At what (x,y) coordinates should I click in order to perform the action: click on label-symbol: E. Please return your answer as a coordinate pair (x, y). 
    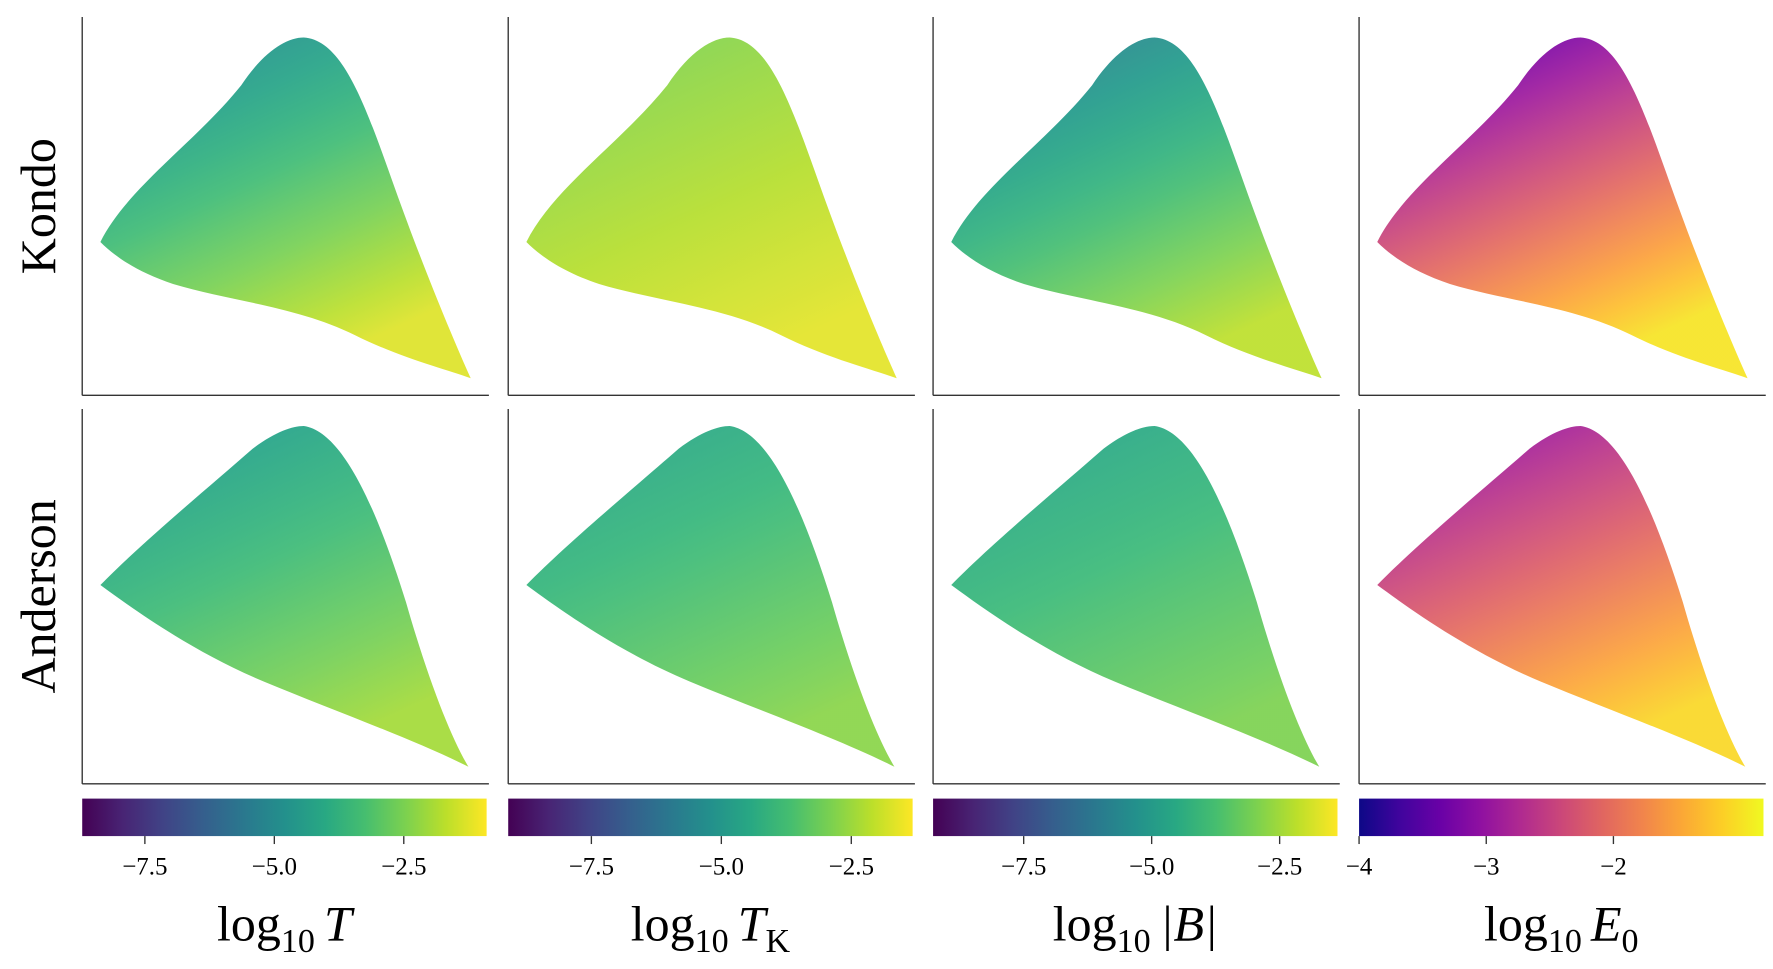
    Looking at the image, I should click on (1606, 924).